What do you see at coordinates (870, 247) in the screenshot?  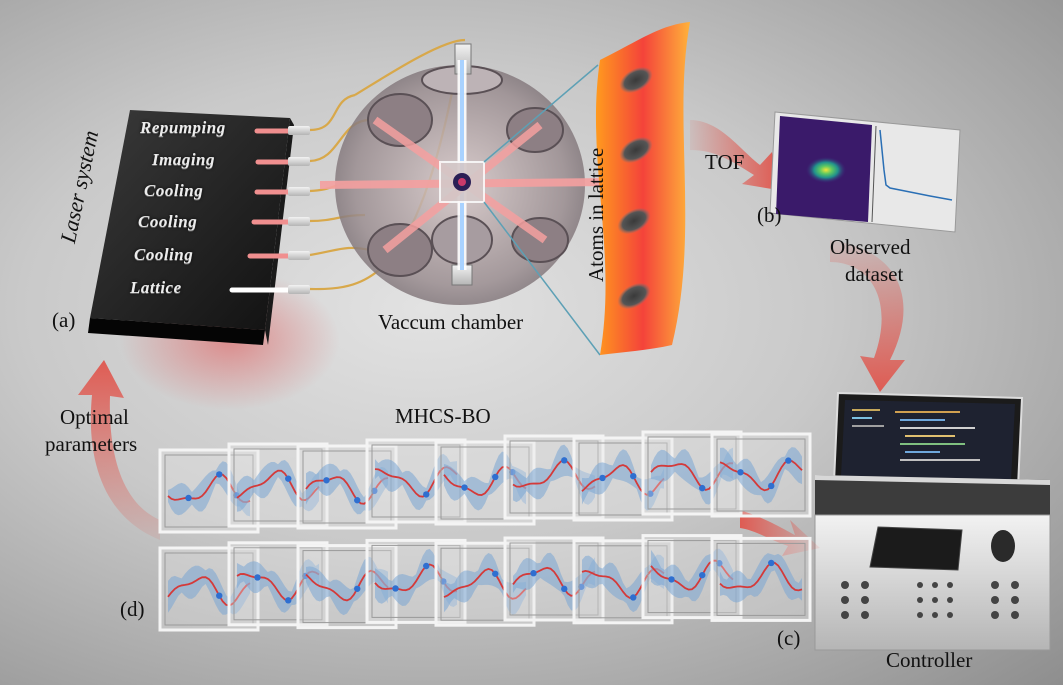 I see `observed-label-line1: Observed` at bounding box center [870, 247].